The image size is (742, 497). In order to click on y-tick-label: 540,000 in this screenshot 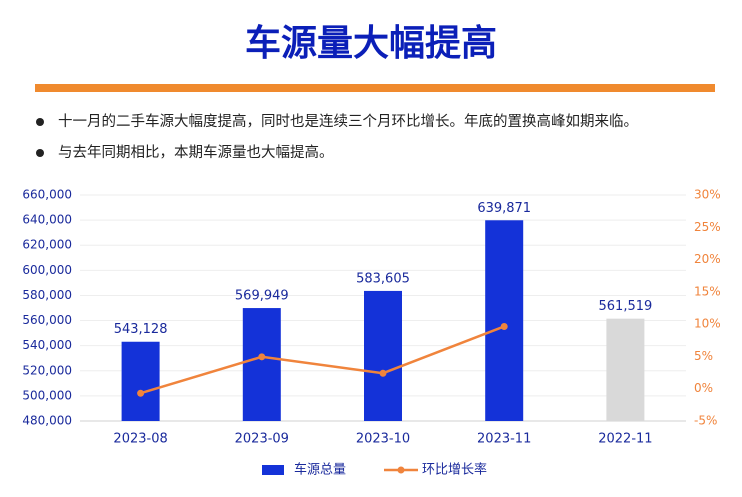, I will do `click(47, 345)`.